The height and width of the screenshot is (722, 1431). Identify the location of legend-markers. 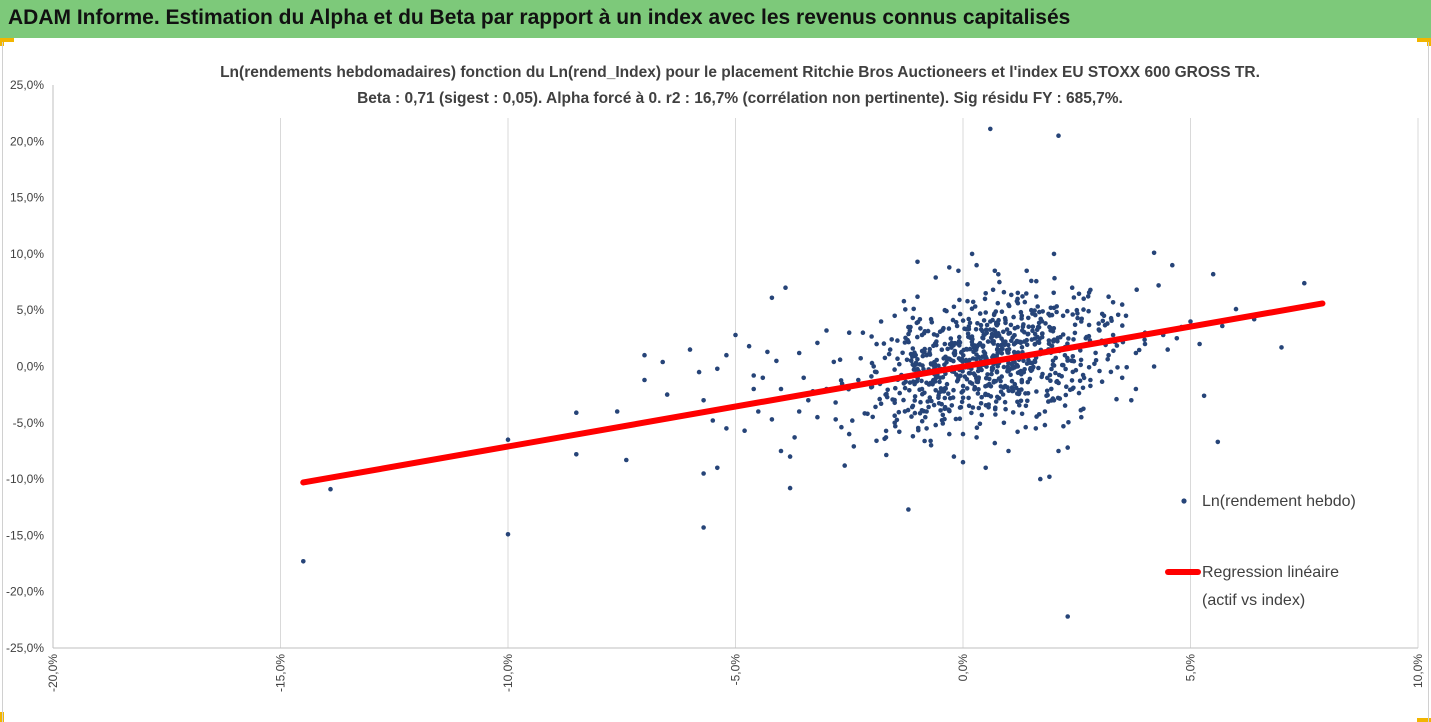
(1183, 536).